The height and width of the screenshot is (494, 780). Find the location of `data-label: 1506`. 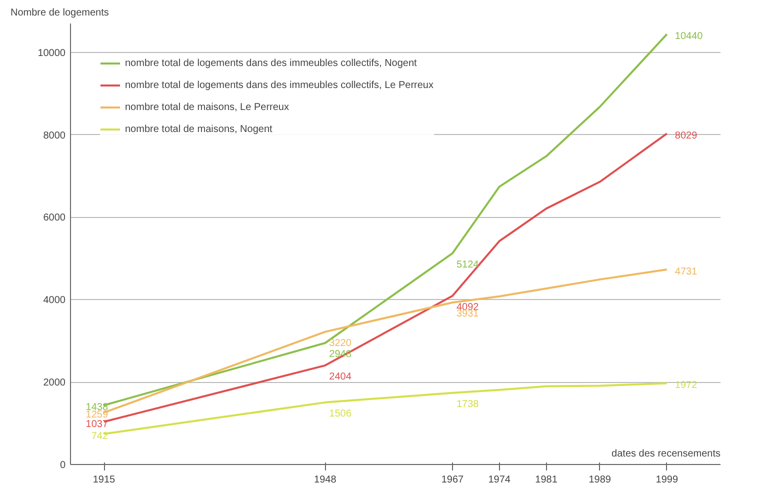

data-label: 1506 is located at coordinates (340, 414).